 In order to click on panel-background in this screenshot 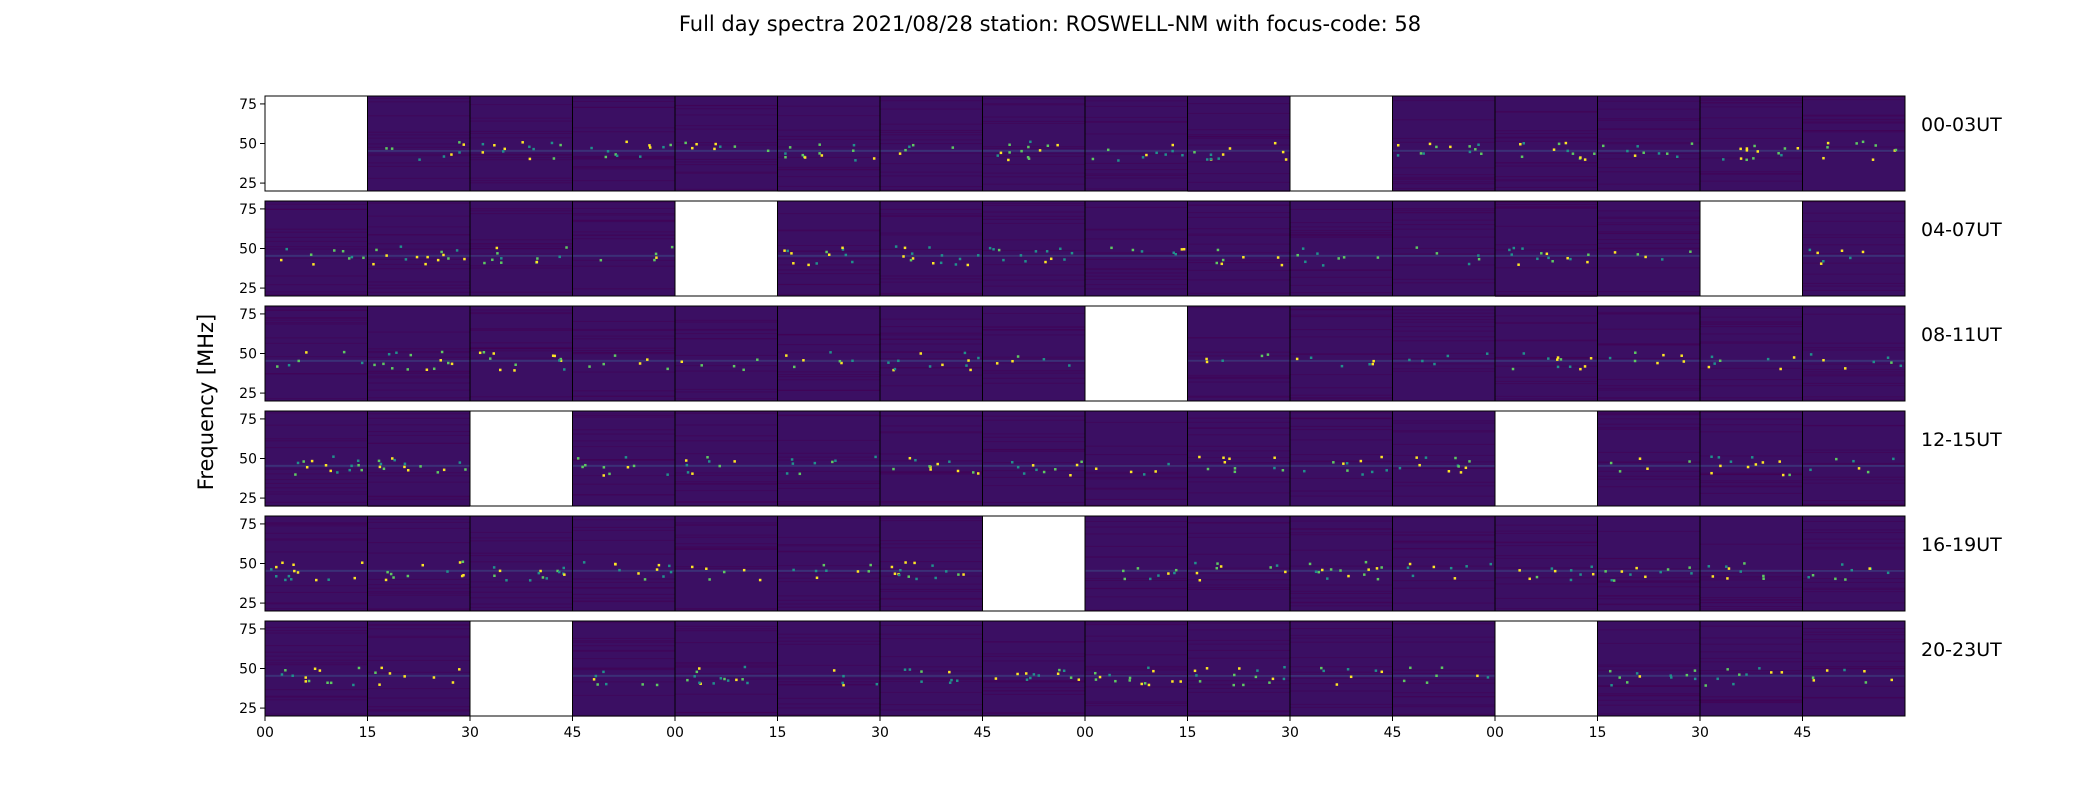, I will do `click(1238, 353)`.